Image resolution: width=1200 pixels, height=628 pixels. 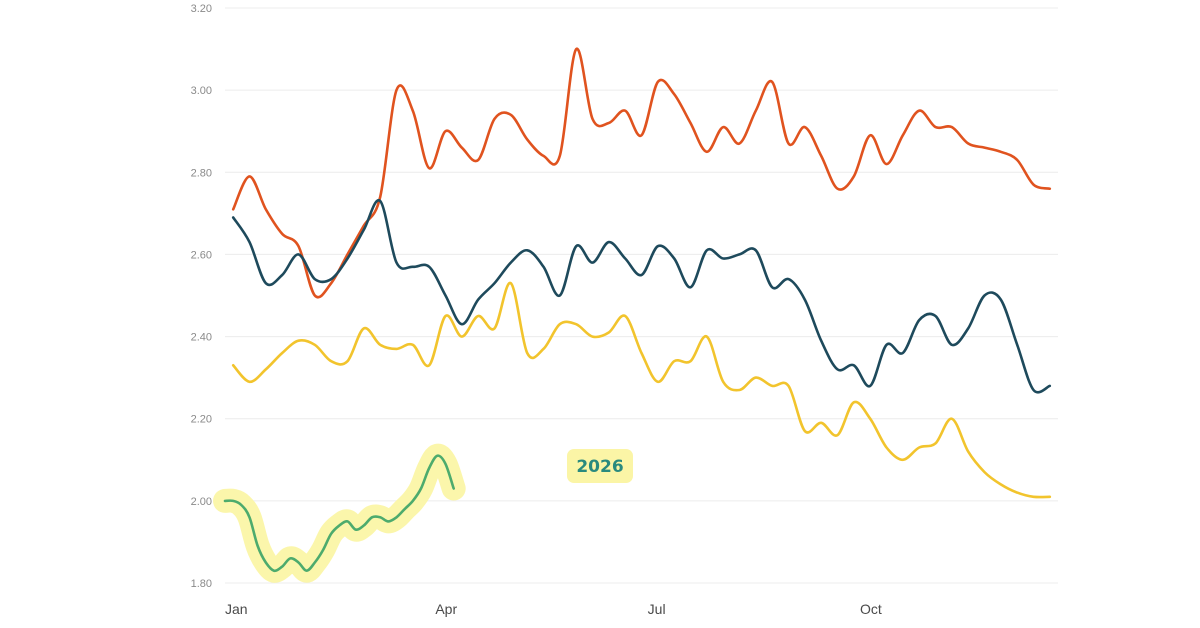 I want to click on y-axis-tick-labels: 1.80 2.00 2.20 2.40 2.60 2.80 3.00 3.20, so click(x=201, y=296).